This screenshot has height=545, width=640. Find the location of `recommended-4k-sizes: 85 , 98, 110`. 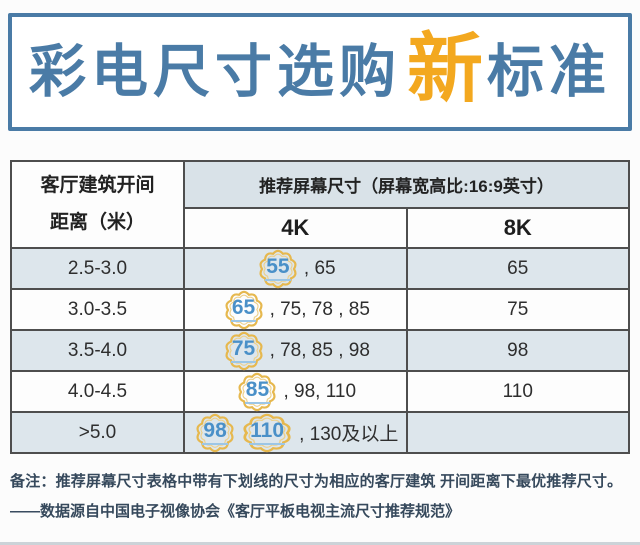

recommended-4k-sizes: 85 , 98, 110 is located at coordinates (295, 391).